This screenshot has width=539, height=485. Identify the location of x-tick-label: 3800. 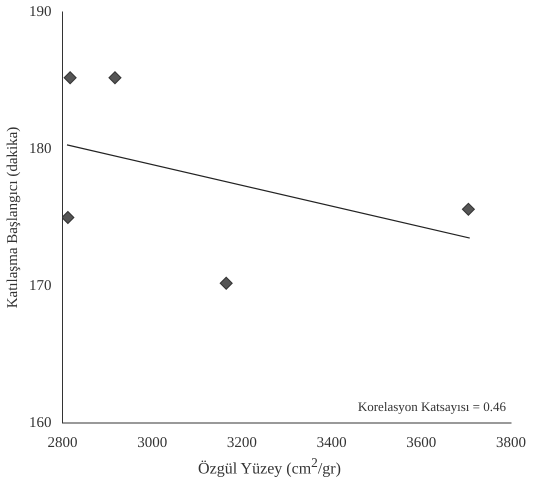
(511, 442).